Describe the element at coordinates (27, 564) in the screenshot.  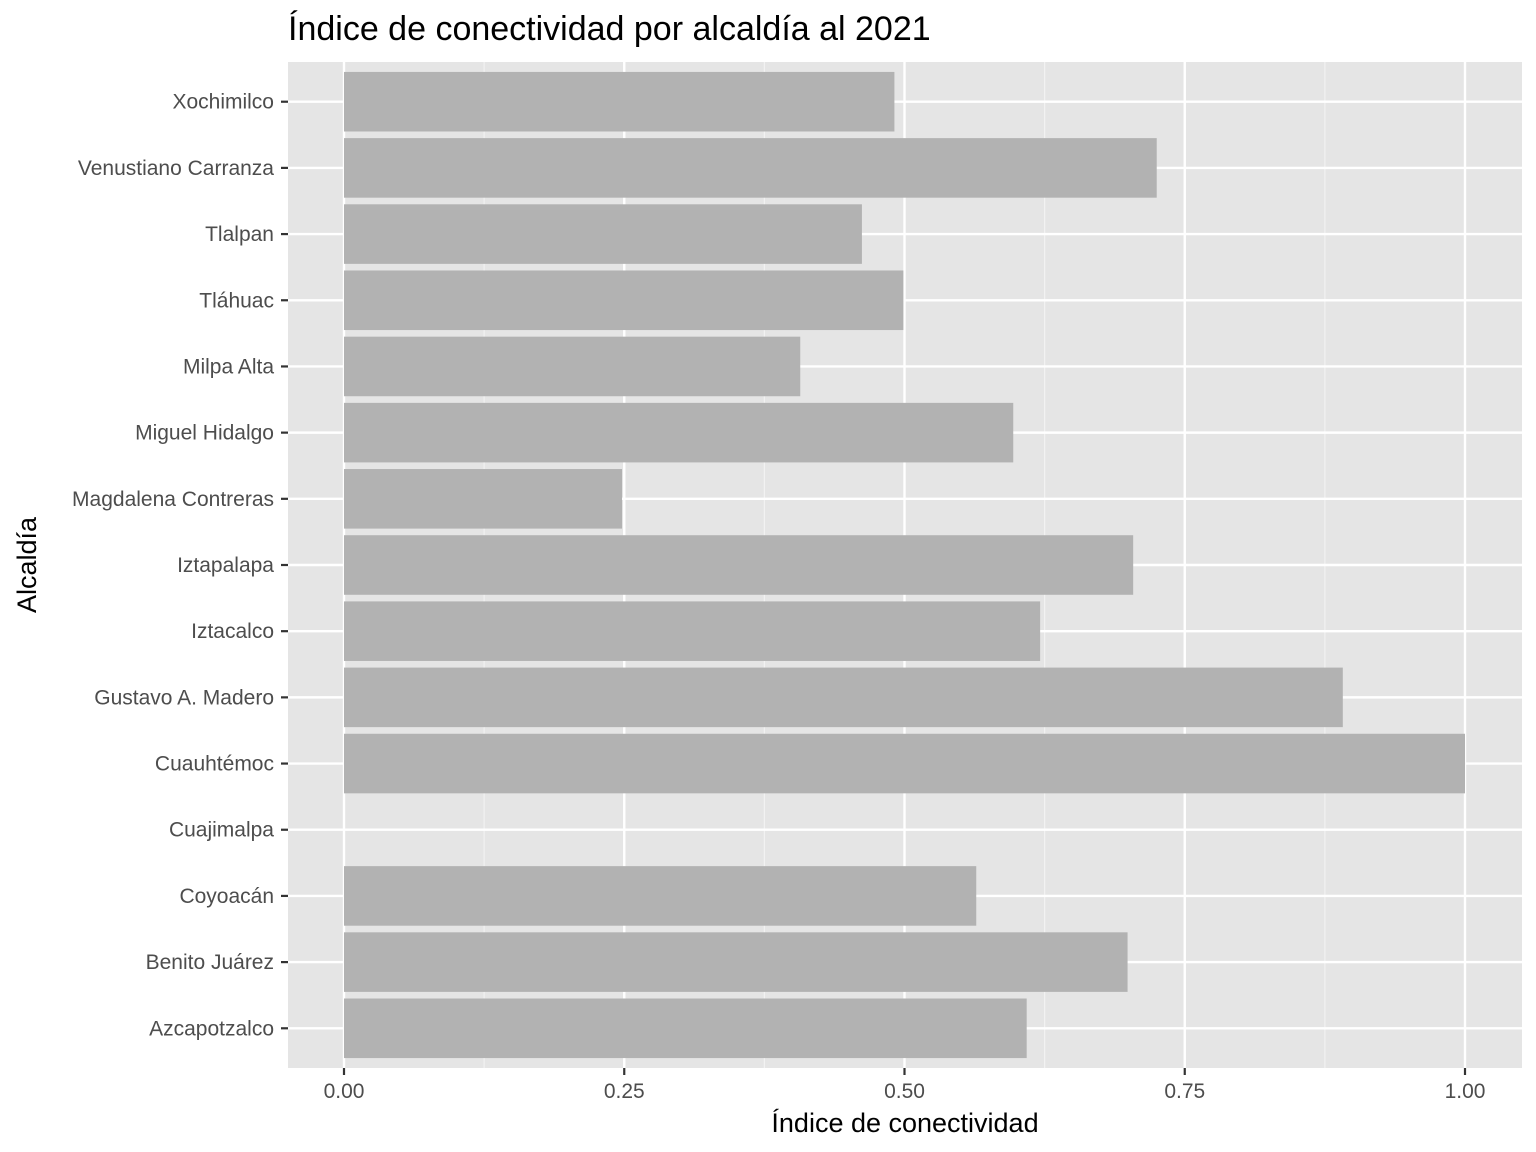
I see `y-axis-title: Alcaldía` at that location.